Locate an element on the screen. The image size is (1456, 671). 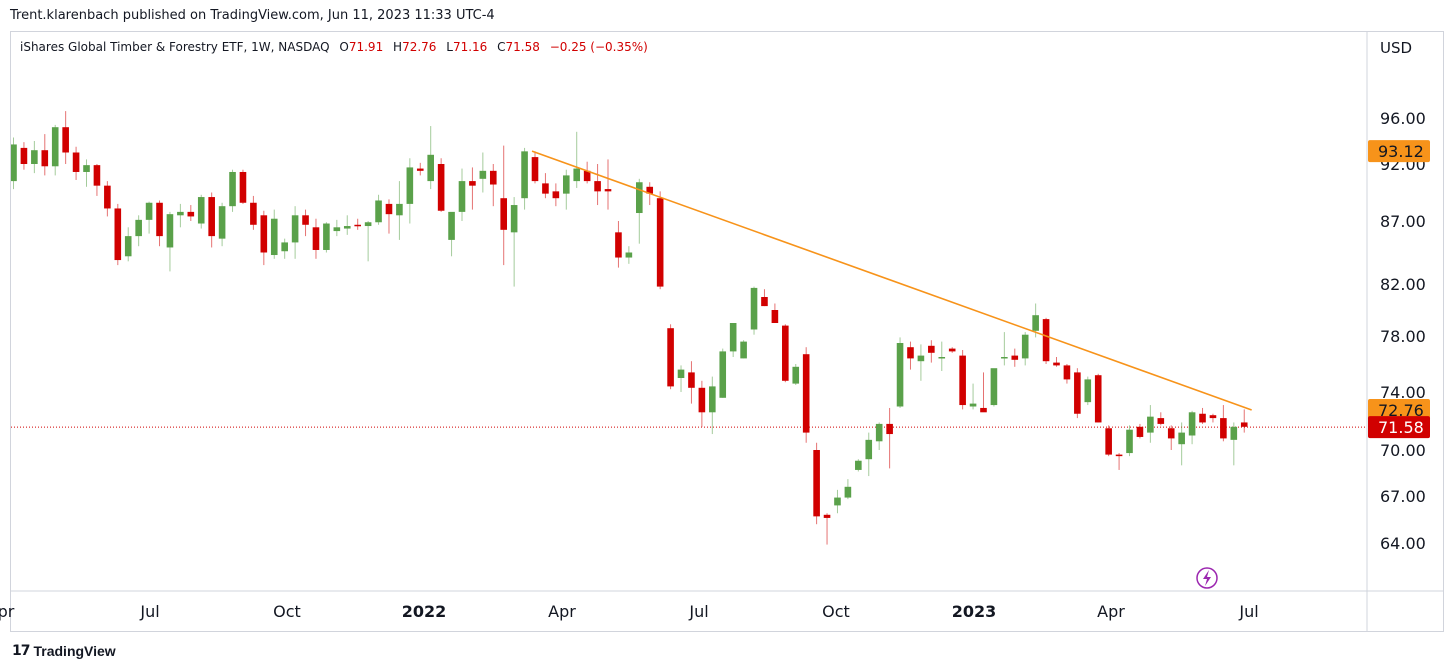
price-badge-label: 72.76 is located at coordinates (1401, 410).